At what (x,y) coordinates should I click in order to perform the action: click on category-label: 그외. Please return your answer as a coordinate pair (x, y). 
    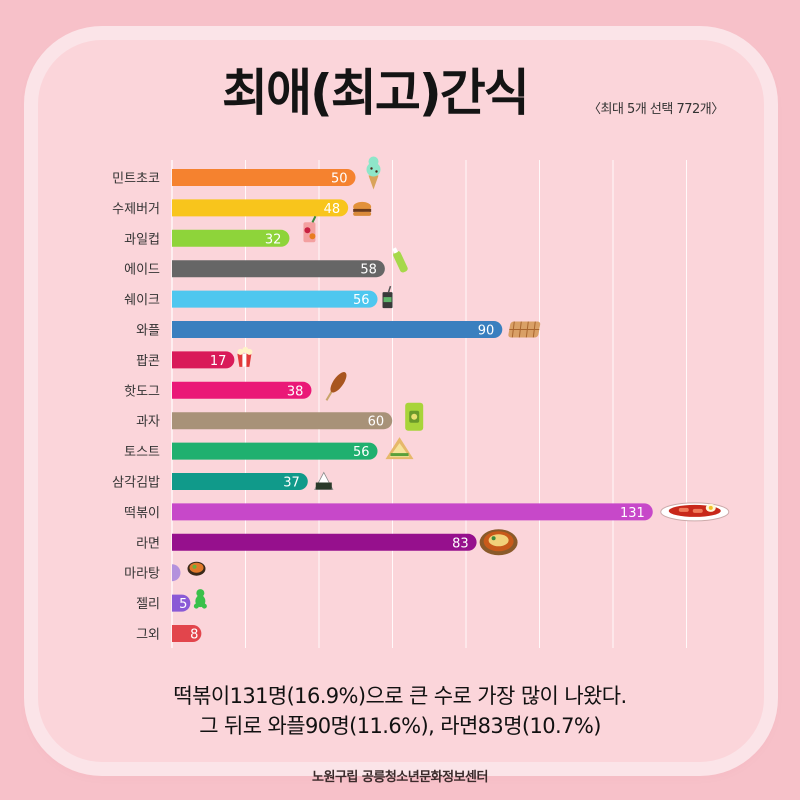
    Looking at the image, I should click on (148, 635).